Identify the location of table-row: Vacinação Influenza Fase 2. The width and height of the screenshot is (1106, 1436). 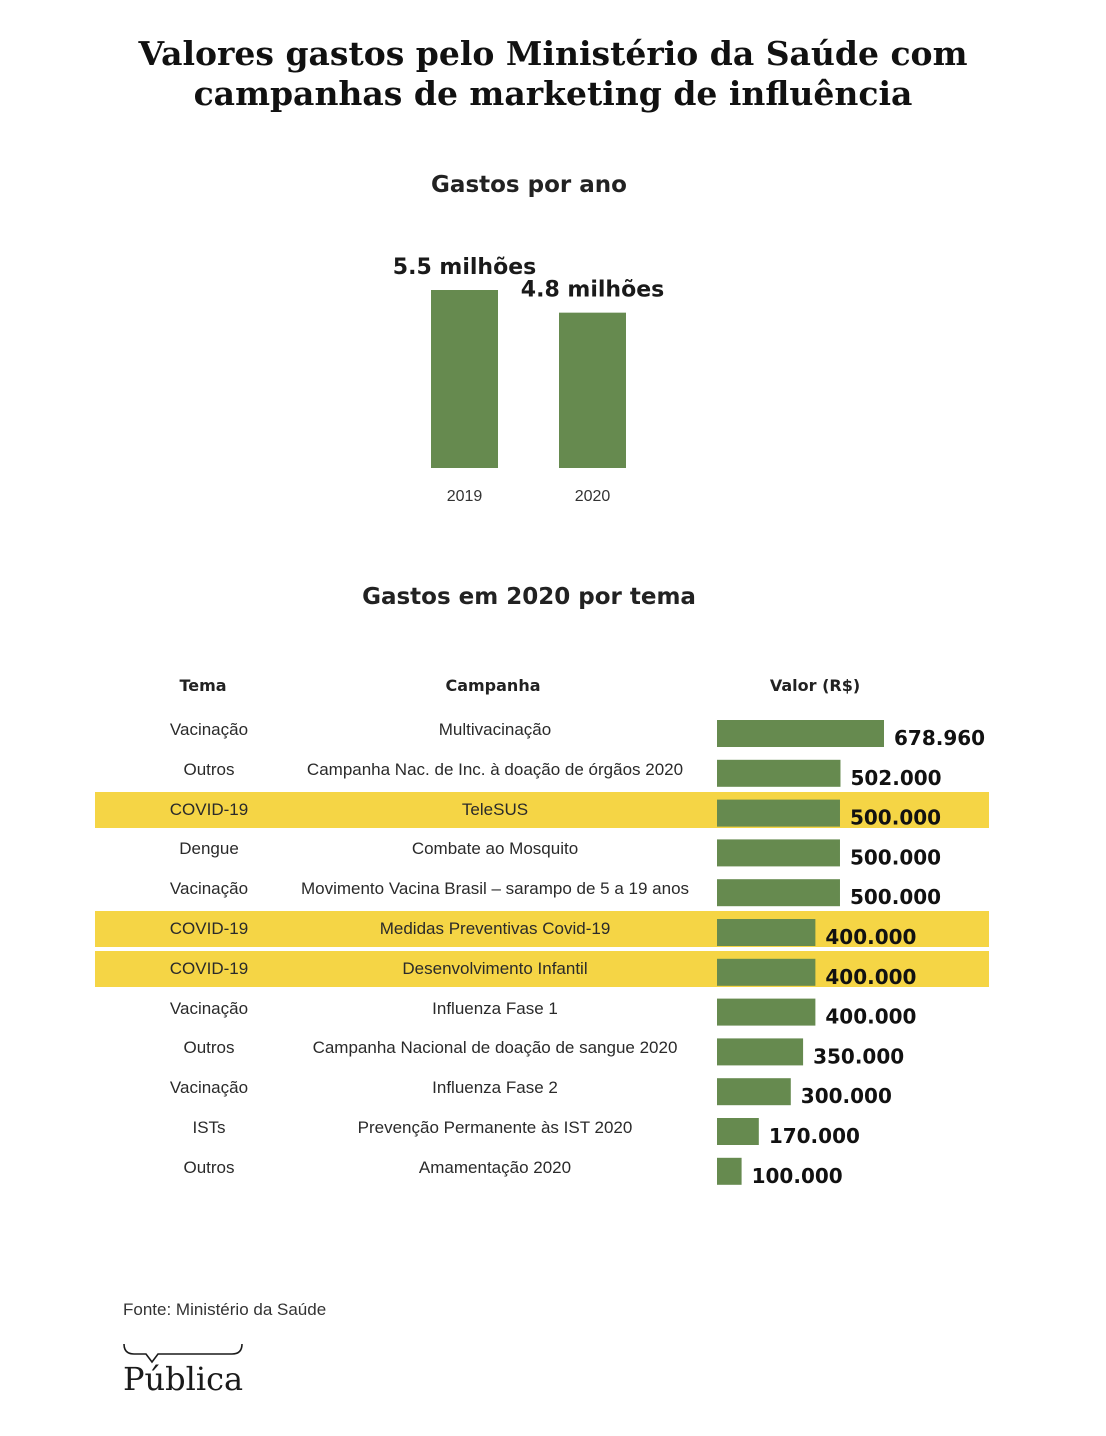
(553, 1088).